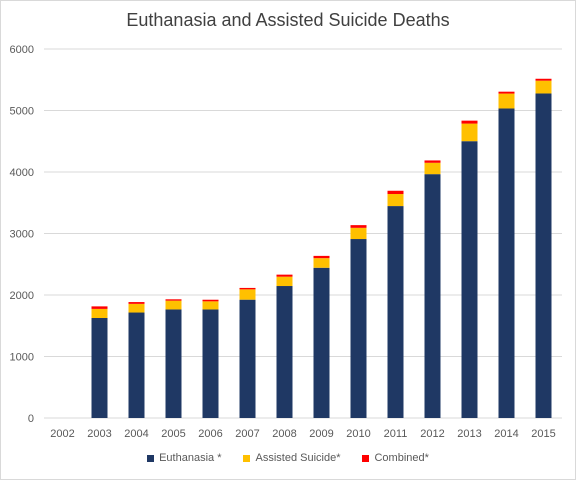 The width and height of the screenshot is (576, 480). What do you see at coordinates (22, 173) in the screenshot?
I see `y-tick-label: 4000` at bounding box center [22, 173].